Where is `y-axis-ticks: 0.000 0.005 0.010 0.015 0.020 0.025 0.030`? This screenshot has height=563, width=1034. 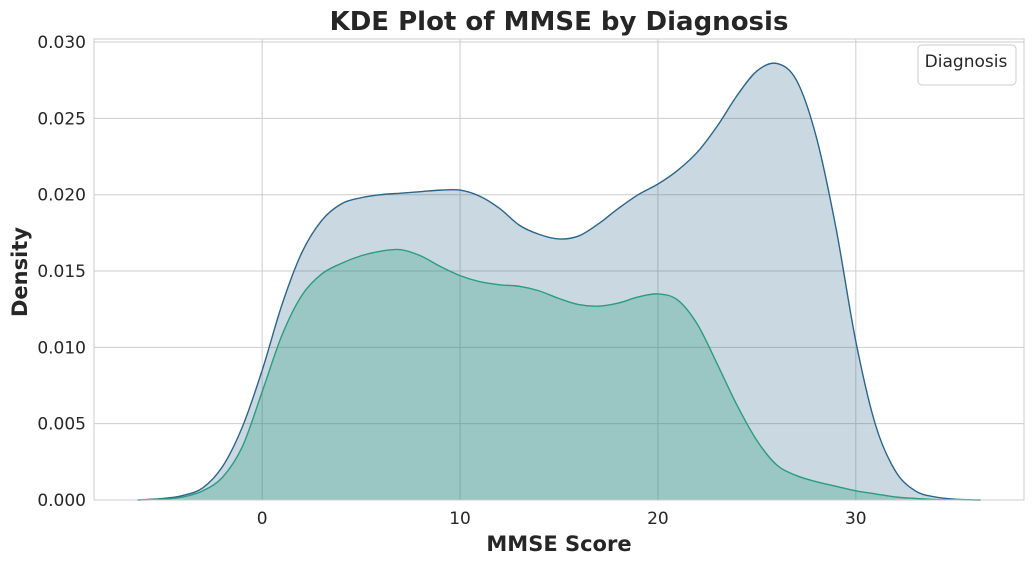 y-axis-ticks: 0.000 0.005 0.010 0.015 0.020 0.025 0.030 is located at coordinates (61, 272).